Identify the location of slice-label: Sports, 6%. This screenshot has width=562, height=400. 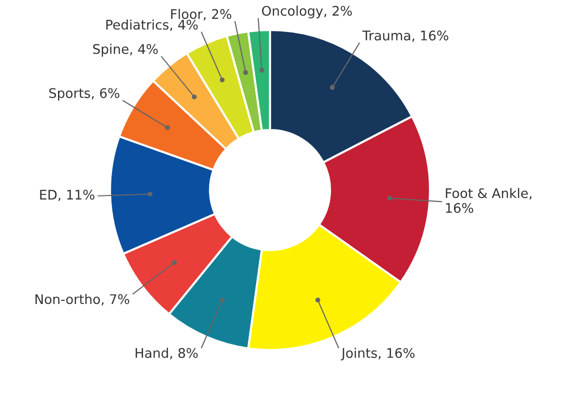
(84, 94).